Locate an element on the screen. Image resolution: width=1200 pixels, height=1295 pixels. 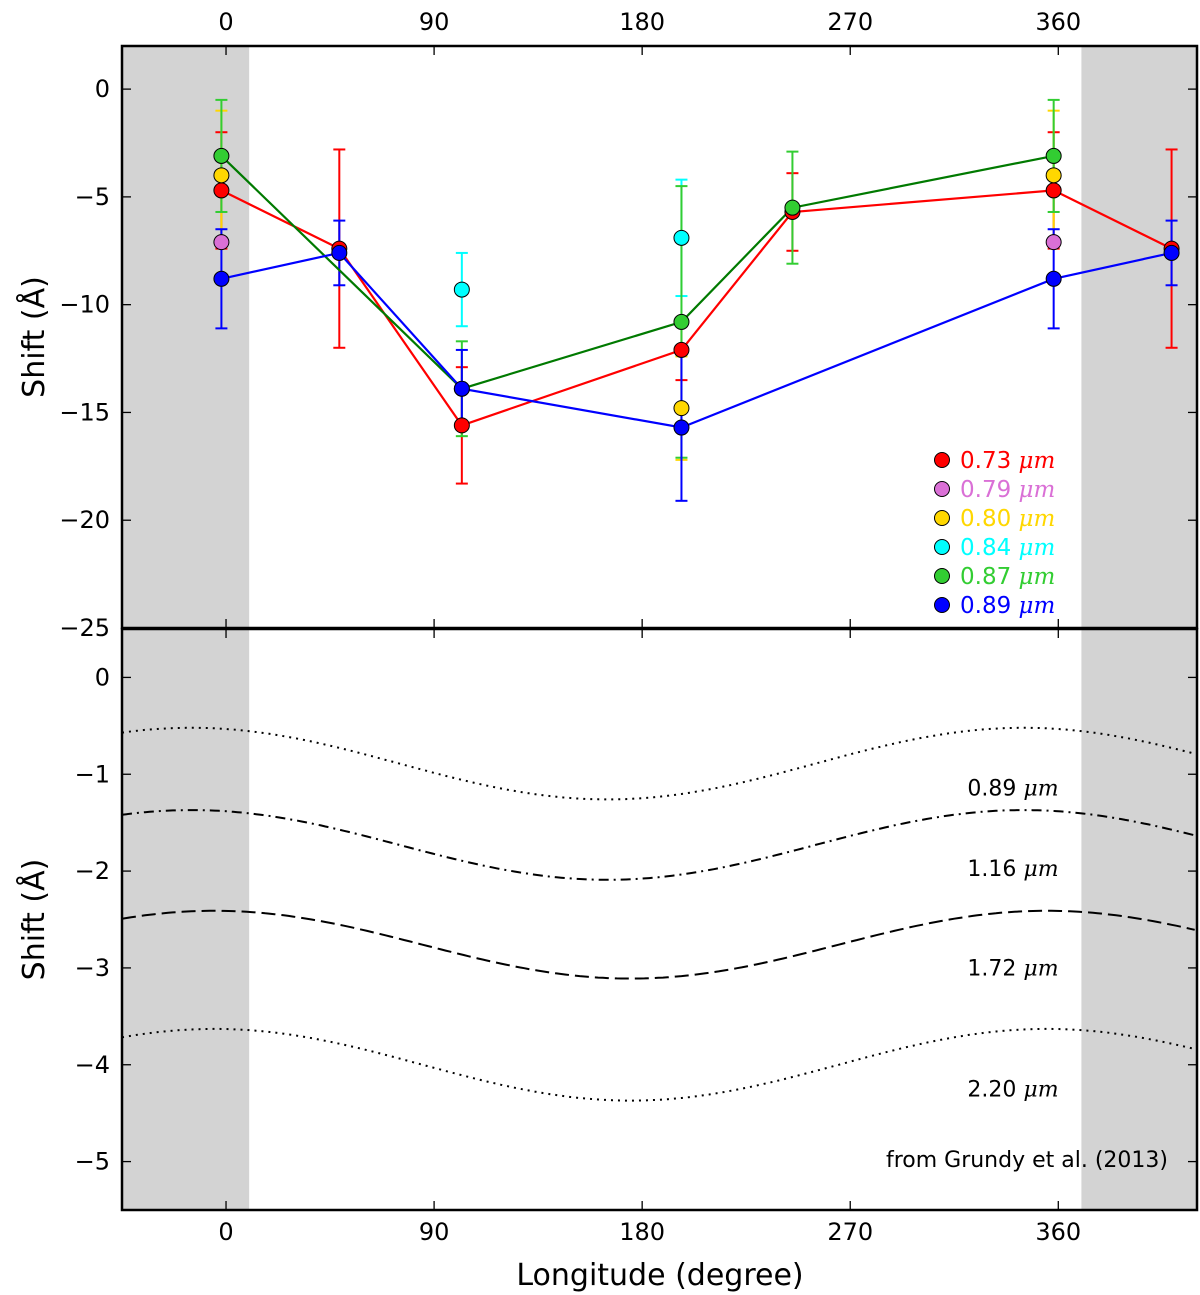
x-tick-label-top: 360 is located at coordinates (1058, 22).